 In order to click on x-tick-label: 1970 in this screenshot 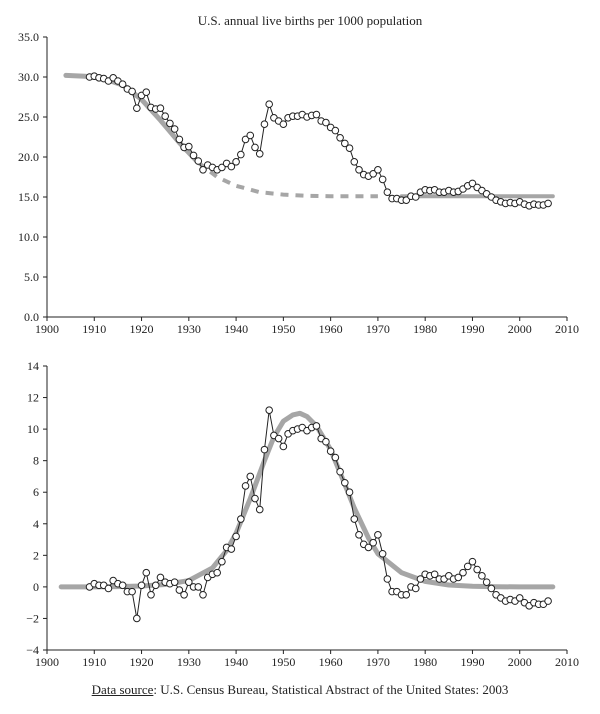, I will do `click(378, 662)`.